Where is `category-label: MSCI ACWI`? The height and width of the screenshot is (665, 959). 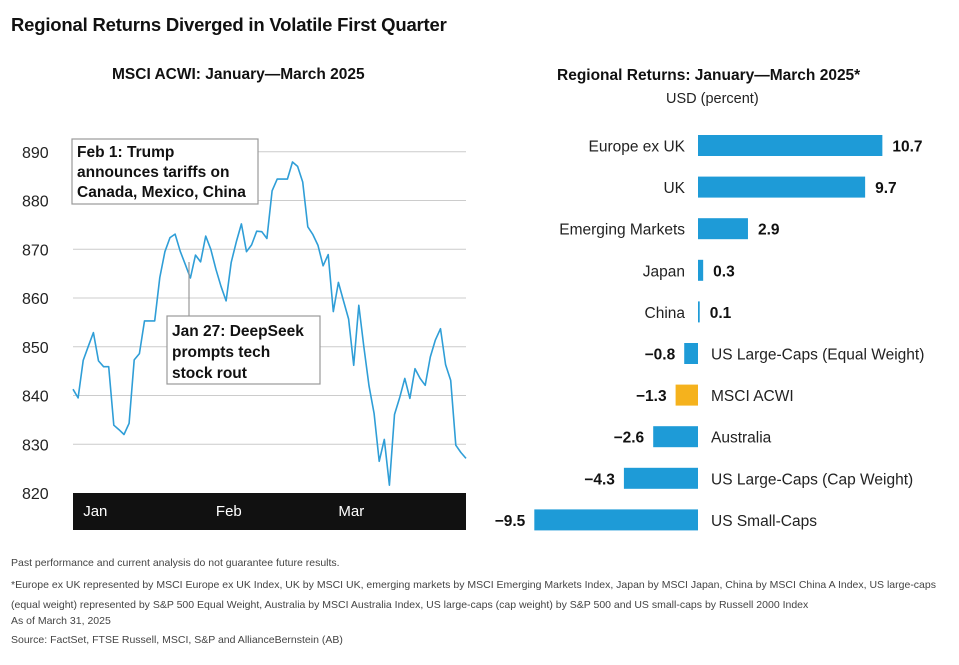 category-label: MSCI ACWI is located at coordinates (752, 396).